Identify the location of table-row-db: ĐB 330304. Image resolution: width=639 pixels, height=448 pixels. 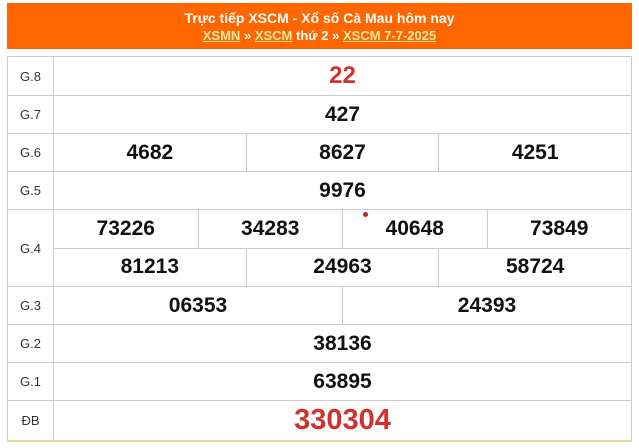
(319, 421).